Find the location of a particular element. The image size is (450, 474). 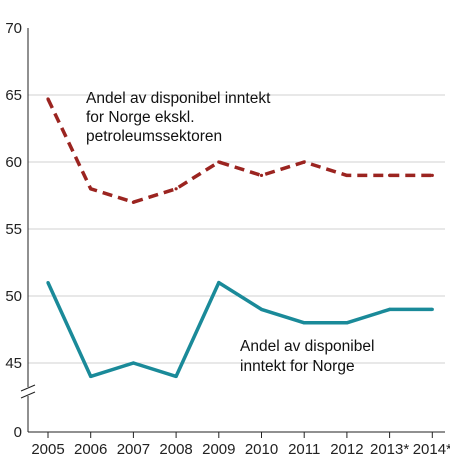

x-tick-label: 2007 is located at coordinates (133, 449).